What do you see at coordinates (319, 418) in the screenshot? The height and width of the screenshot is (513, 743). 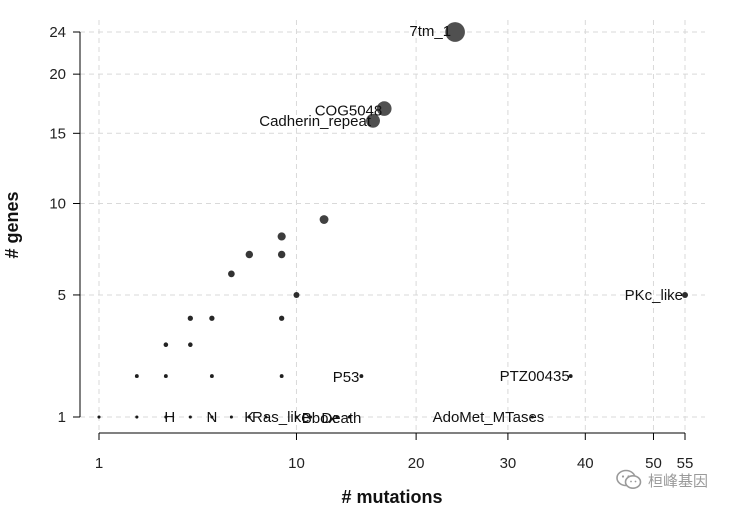 I see `point-label-7: Bbox` at bounding box center [319, 418].